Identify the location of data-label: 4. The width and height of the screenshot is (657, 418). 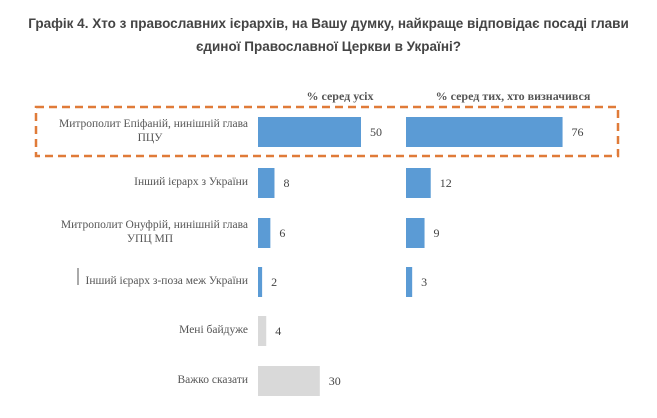
(278, 331).